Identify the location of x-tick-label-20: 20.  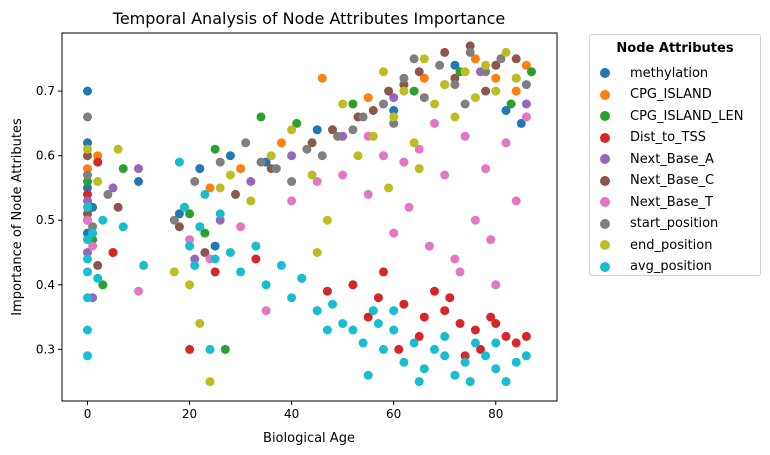
(189, 414).